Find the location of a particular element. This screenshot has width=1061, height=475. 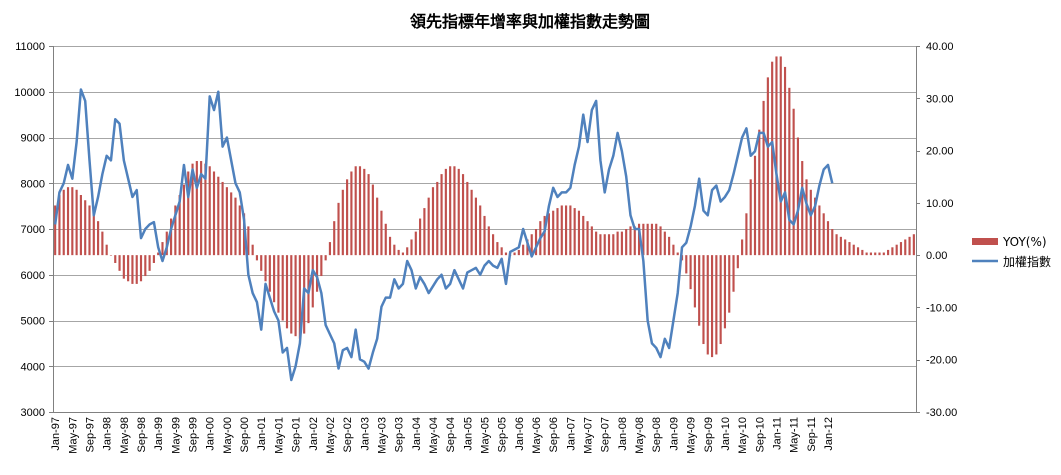

right-tick-label: -10.00 is located at coordinates (941, 308).